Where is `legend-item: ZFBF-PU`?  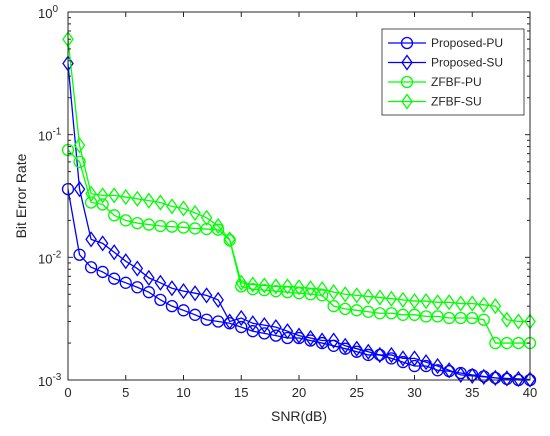
legend-item: ZFBF-PU is located at coordinates (435, 82).